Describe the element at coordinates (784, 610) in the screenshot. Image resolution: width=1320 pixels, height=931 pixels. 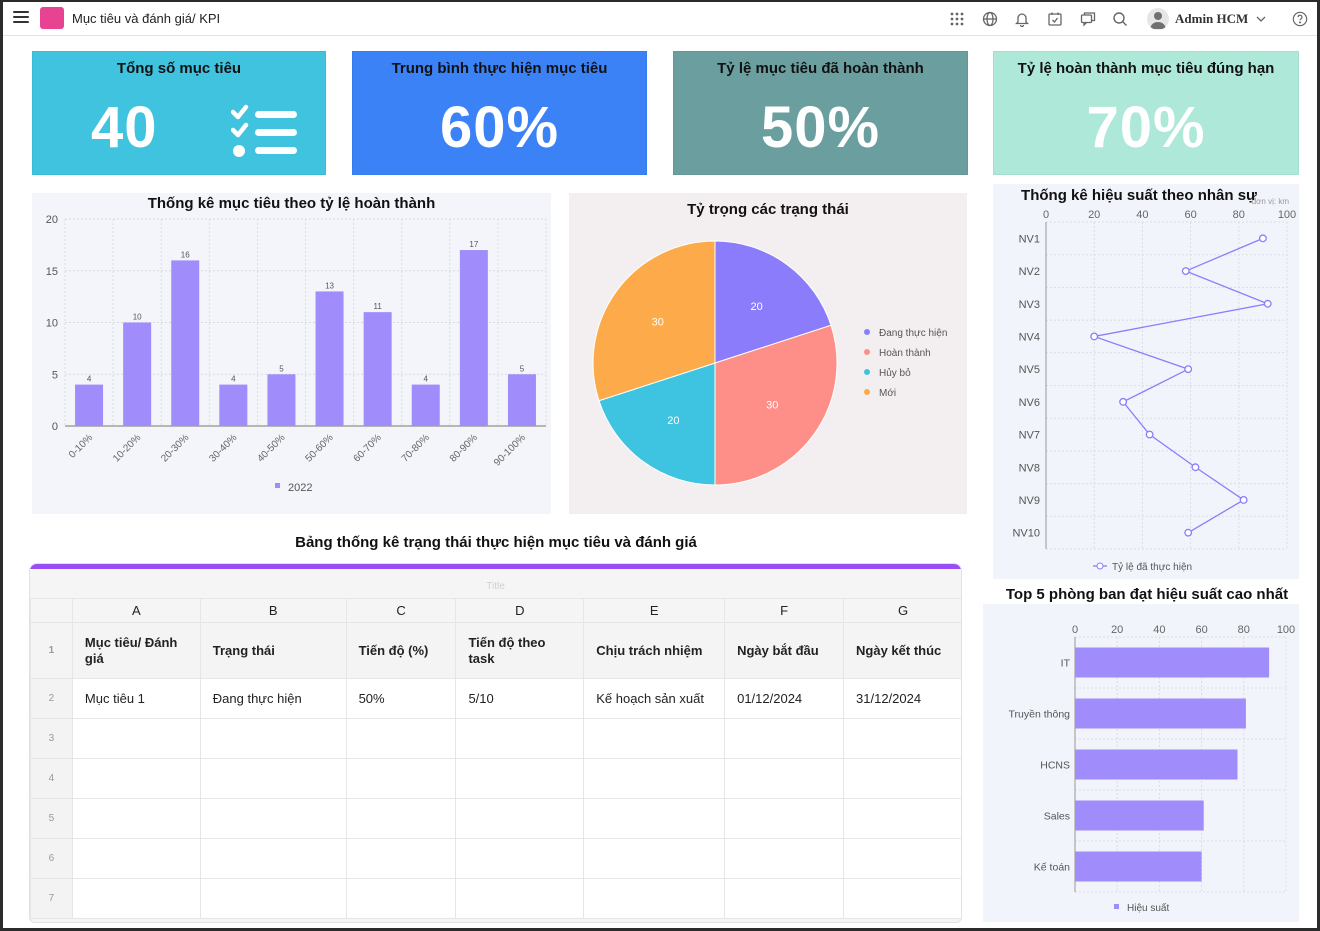
I see `column-header: F` at that location.